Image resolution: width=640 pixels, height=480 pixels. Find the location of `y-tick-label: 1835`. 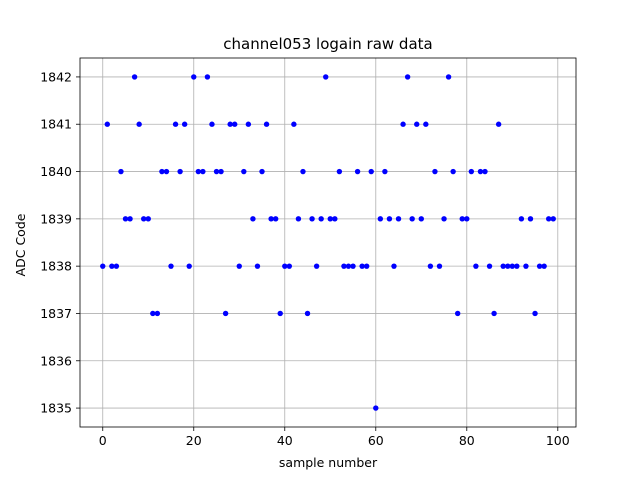

y-tick-label: 1835 is located at coordinates (56, 408).